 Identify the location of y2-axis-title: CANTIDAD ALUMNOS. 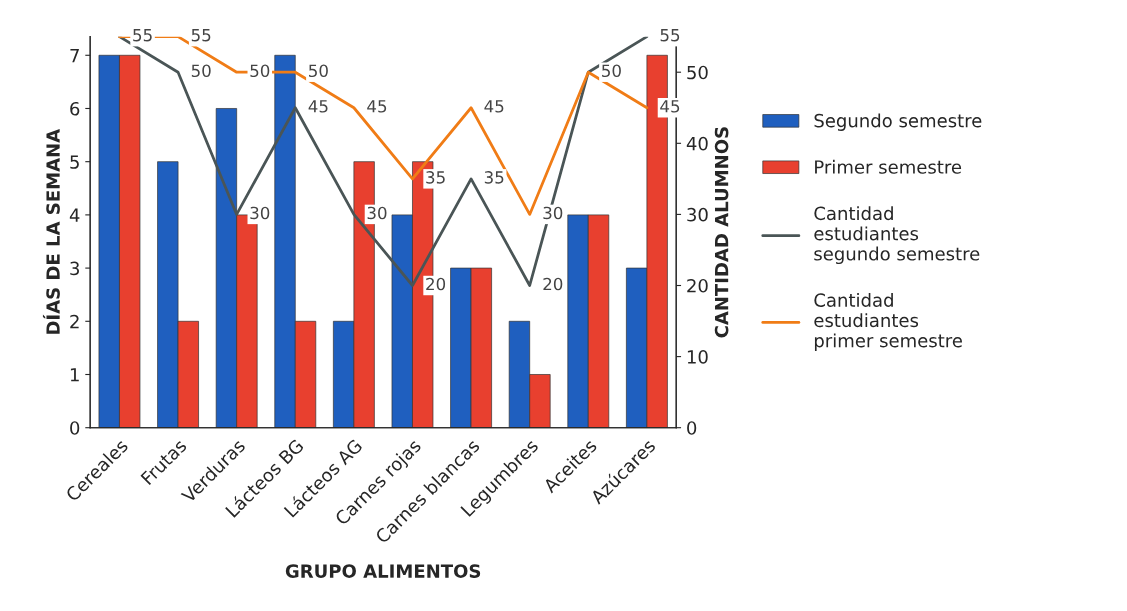
(721, 232).